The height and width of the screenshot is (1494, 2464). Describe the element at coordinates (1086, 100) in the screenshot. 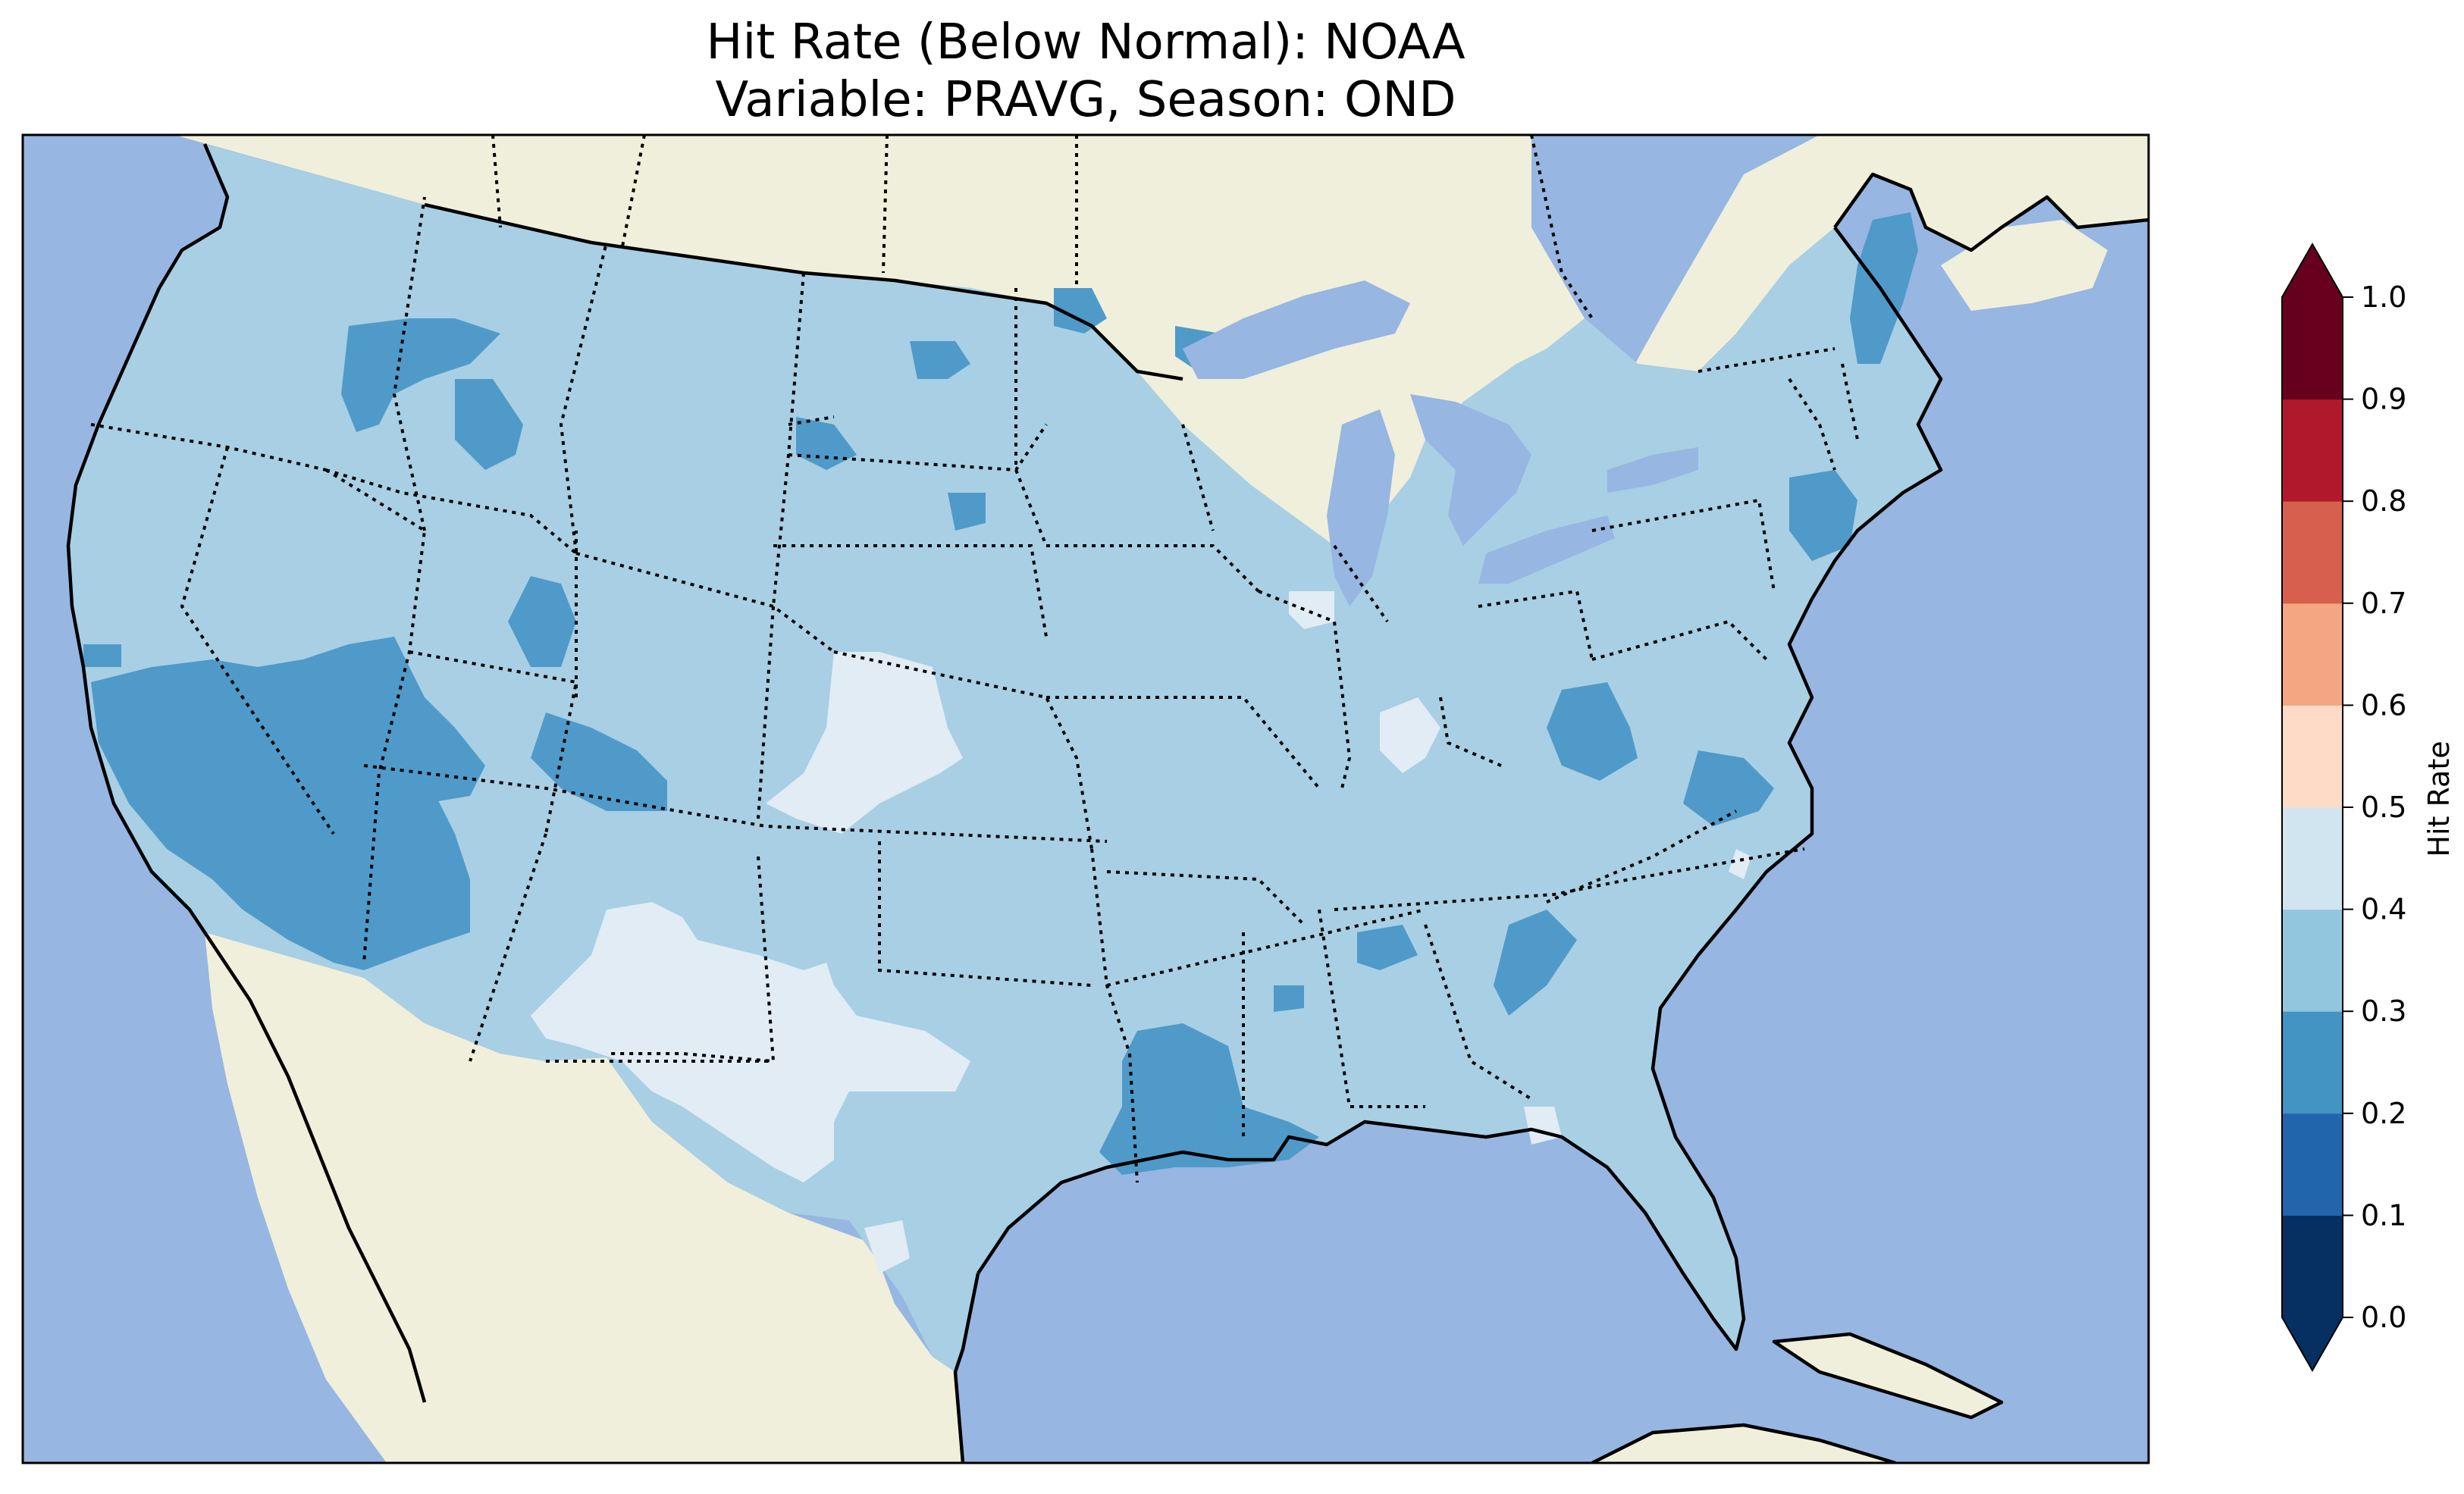

I see `chart-title-line2: Variable: PRAVG, Season: OND` at that location.